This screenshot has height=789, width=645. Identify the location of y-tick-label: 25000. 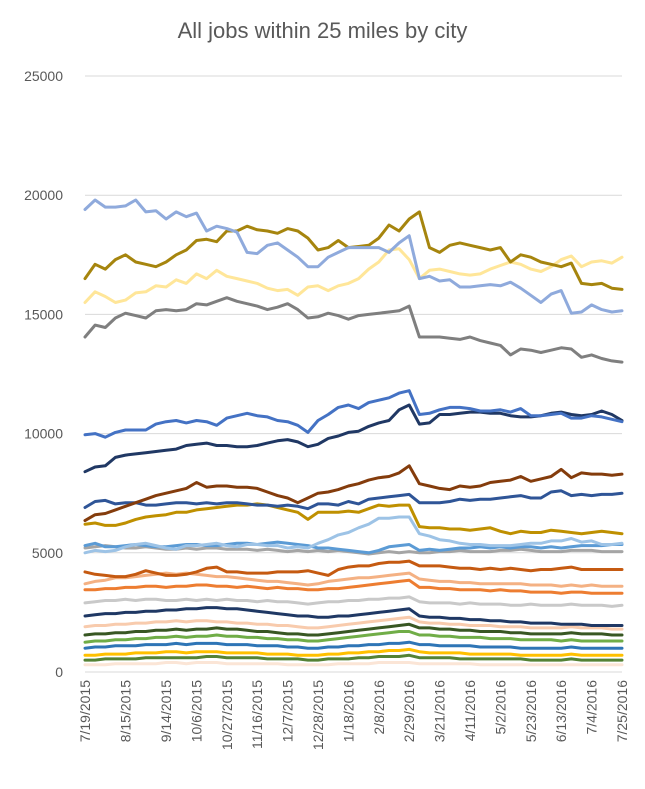
(43, 76).